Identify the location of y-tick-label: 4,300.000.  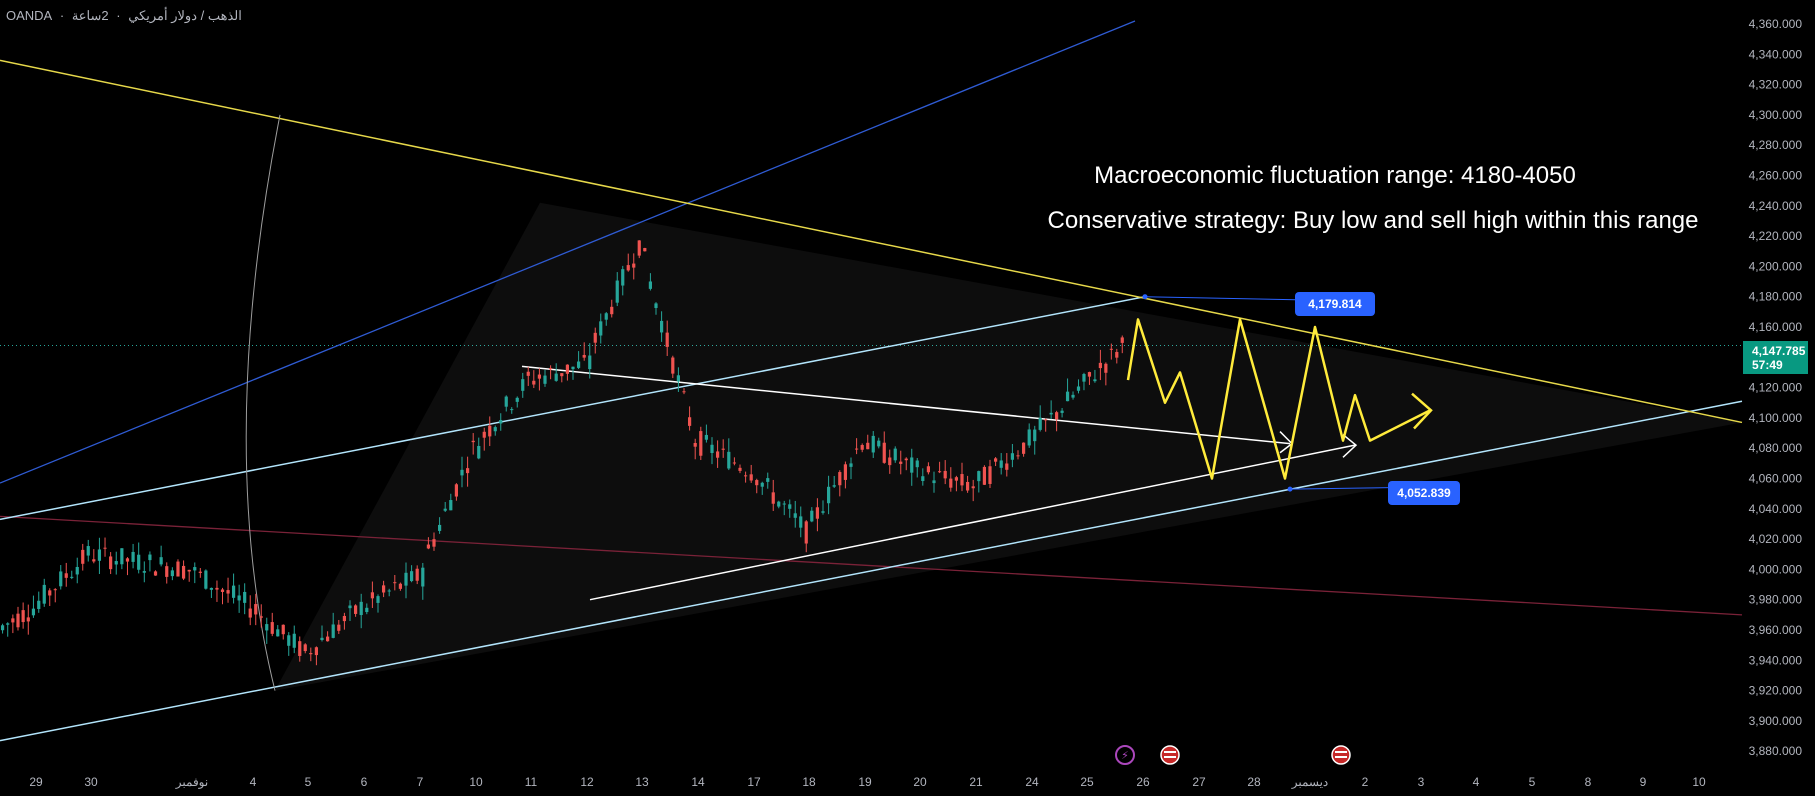
(1776, 115).